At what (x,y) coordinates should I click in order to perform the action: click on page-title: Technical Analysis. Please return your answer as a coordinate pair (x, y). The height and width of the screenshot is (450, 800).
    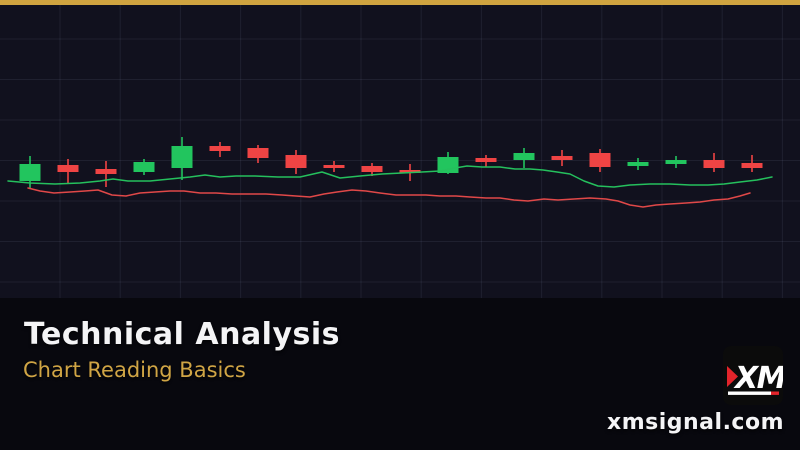
    Looking at the image, I should click on (182, 334).